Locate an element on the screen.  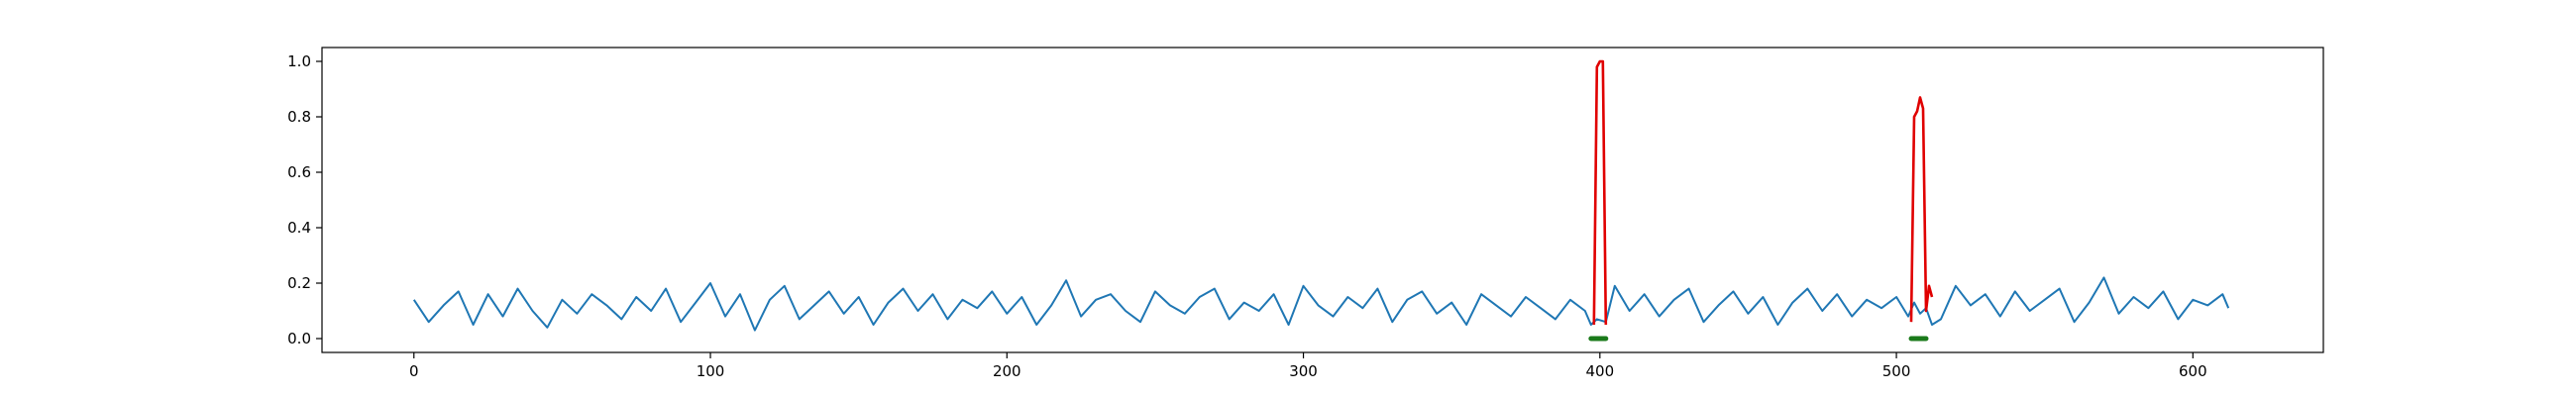
x-tick-label: 600 is located at coordinates (2193, 371).